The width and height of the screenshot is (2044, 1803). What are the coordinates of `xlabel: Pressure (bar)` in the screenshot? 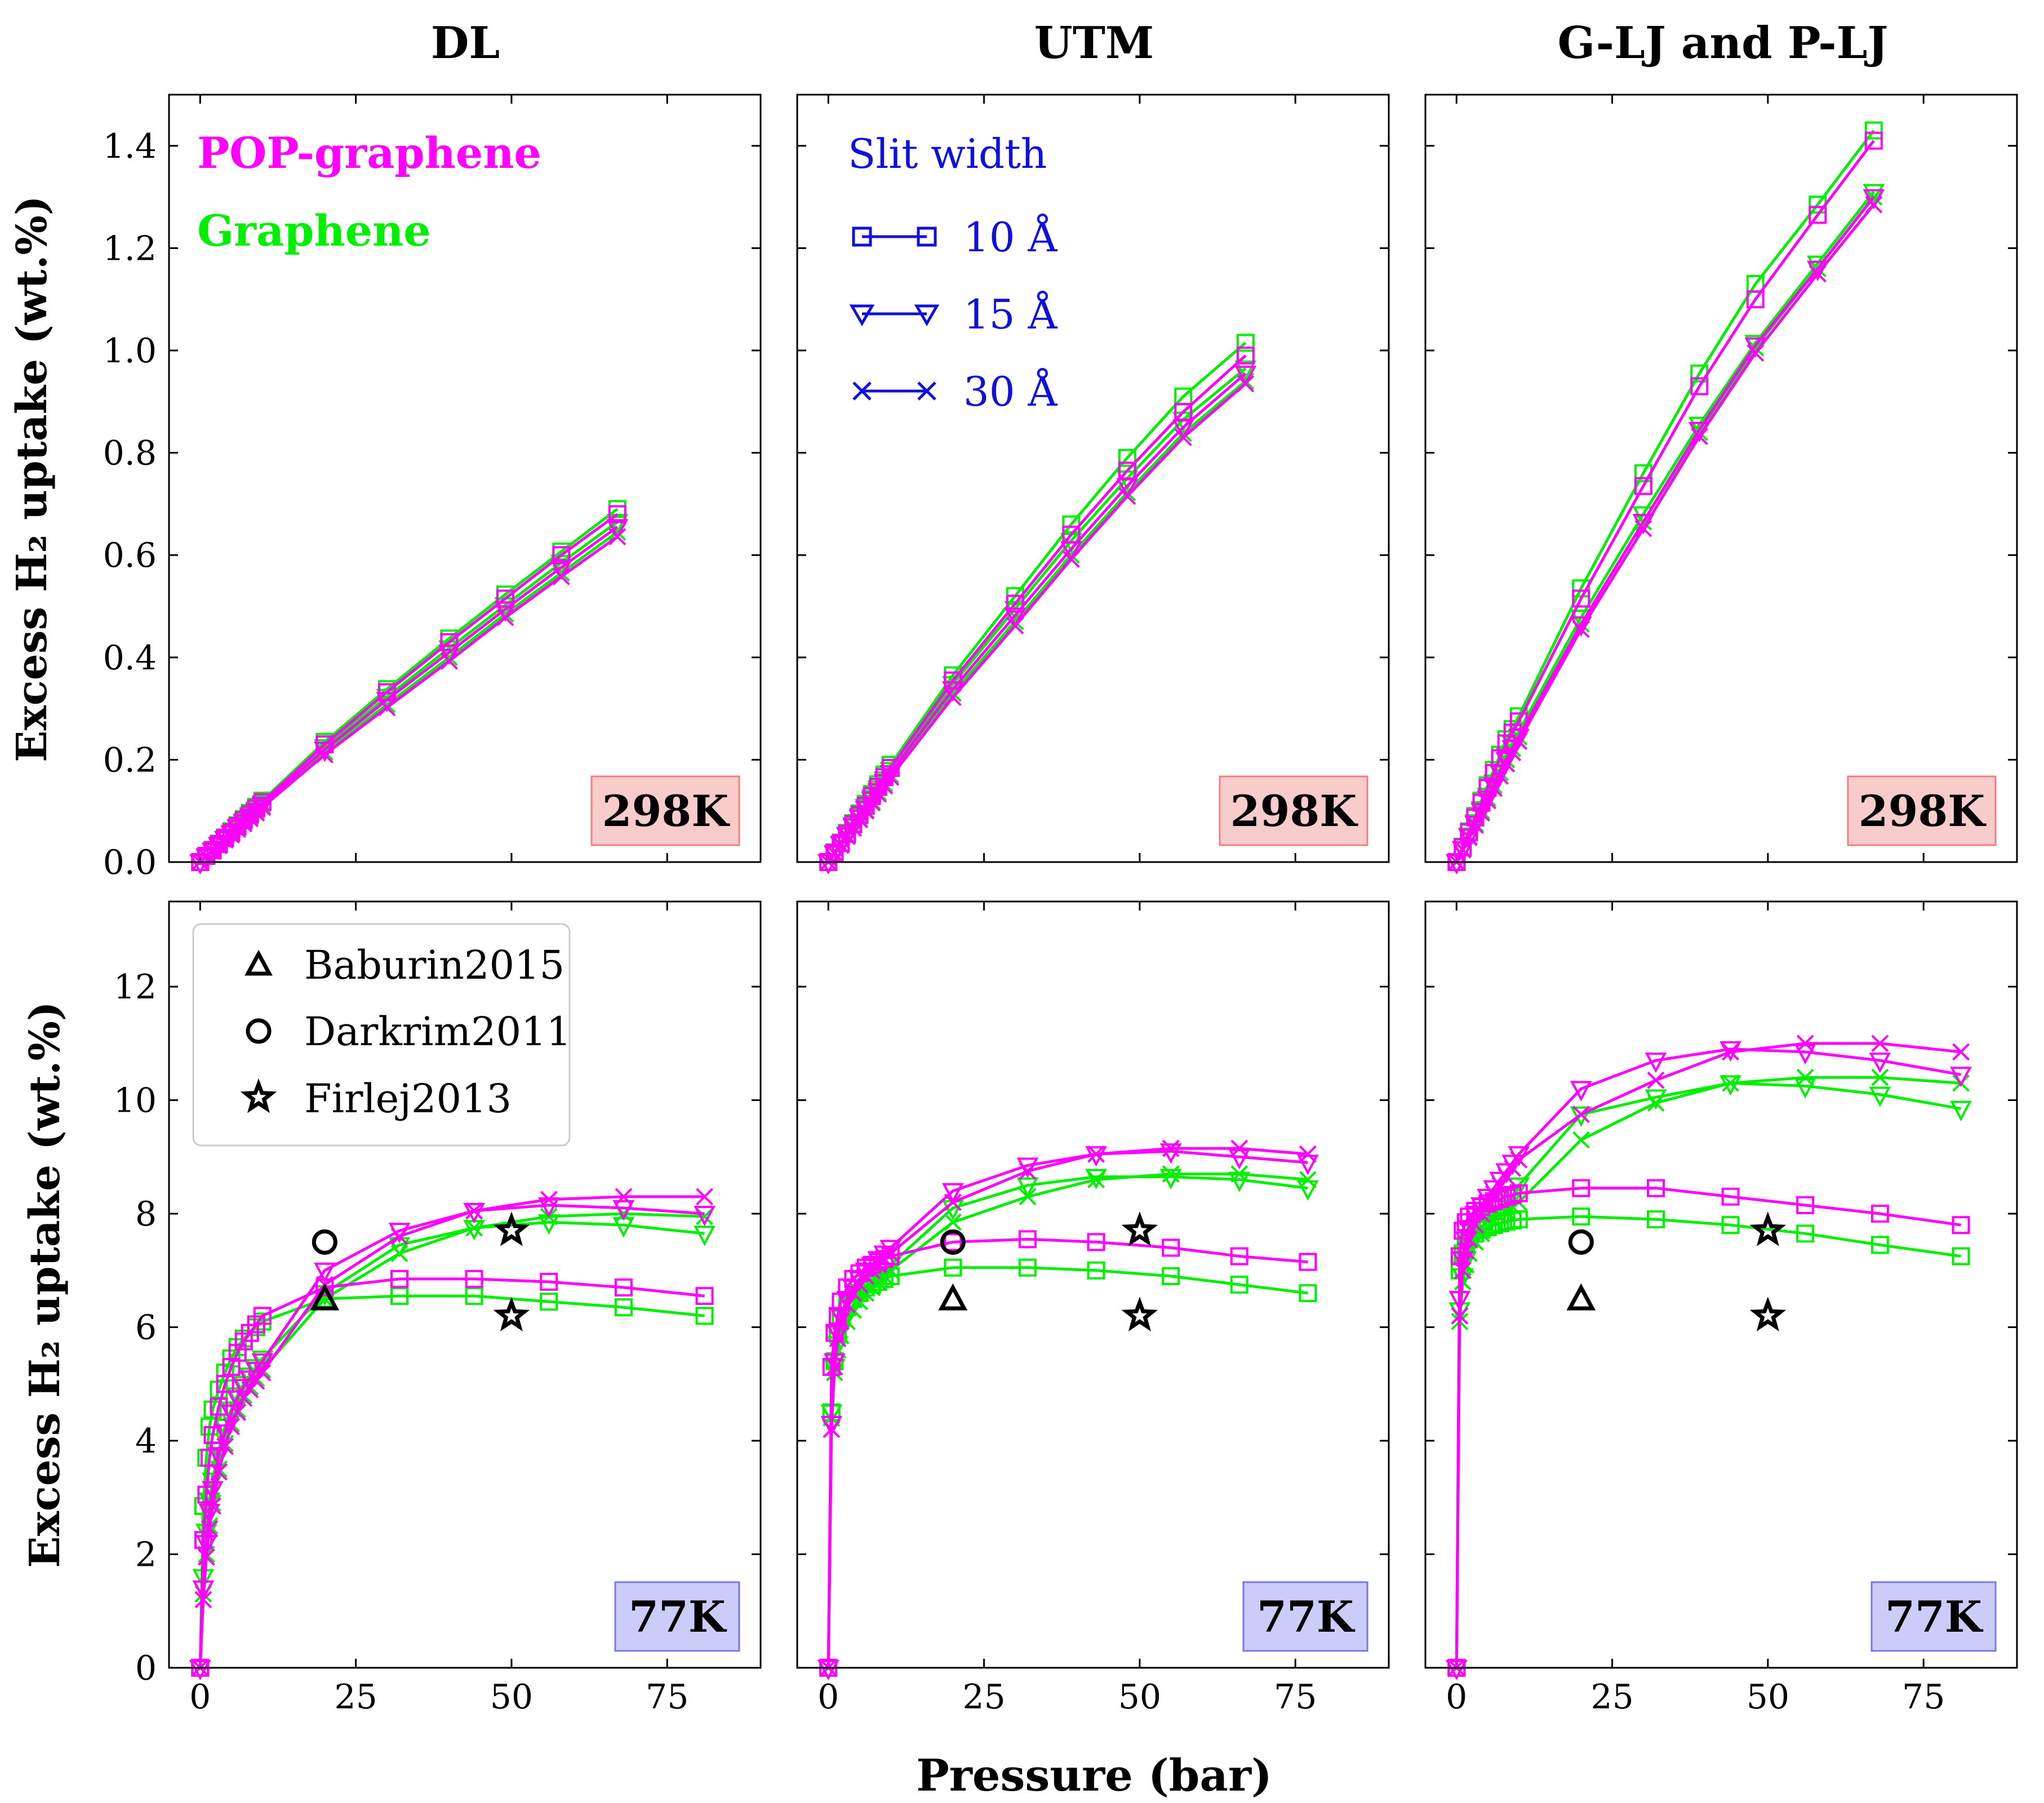 It's located at (1094, 1775).